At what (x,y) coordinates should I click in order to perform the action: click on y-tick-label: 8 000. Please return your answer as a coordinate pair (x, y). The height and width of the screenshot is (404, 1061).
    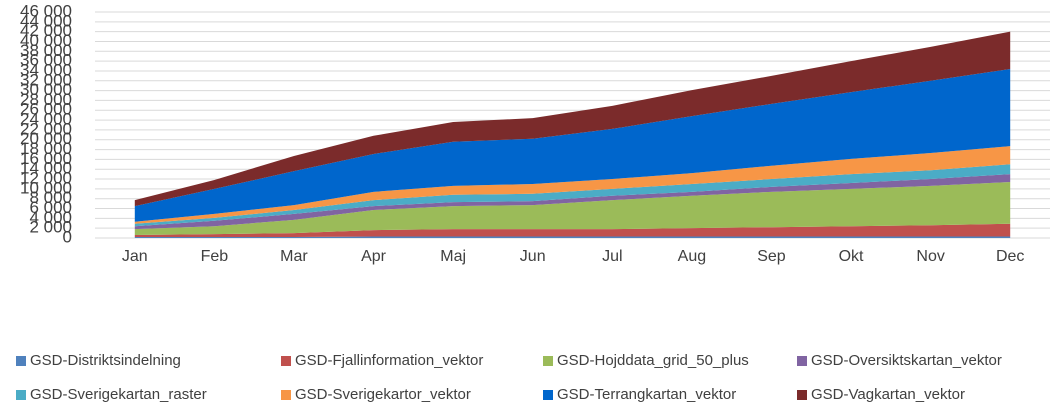
    Looking at the image, I should click on (50, 197).